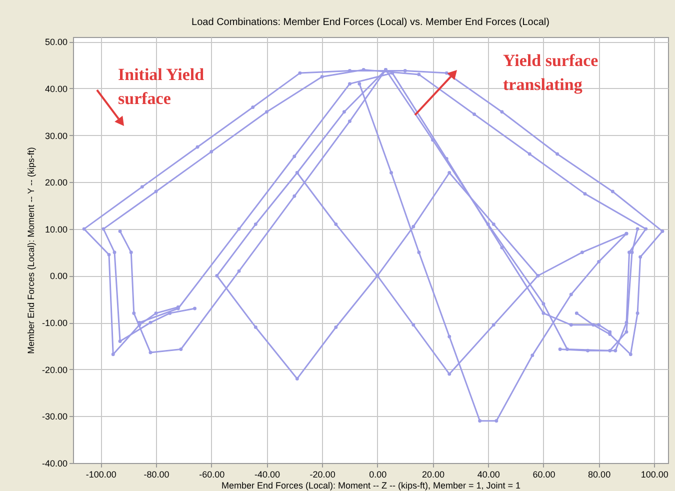  What do you see at coordinates (378, 475) in the screenshot?
I see `x-tick-label: 0.00` at bounding box center [378, 475].